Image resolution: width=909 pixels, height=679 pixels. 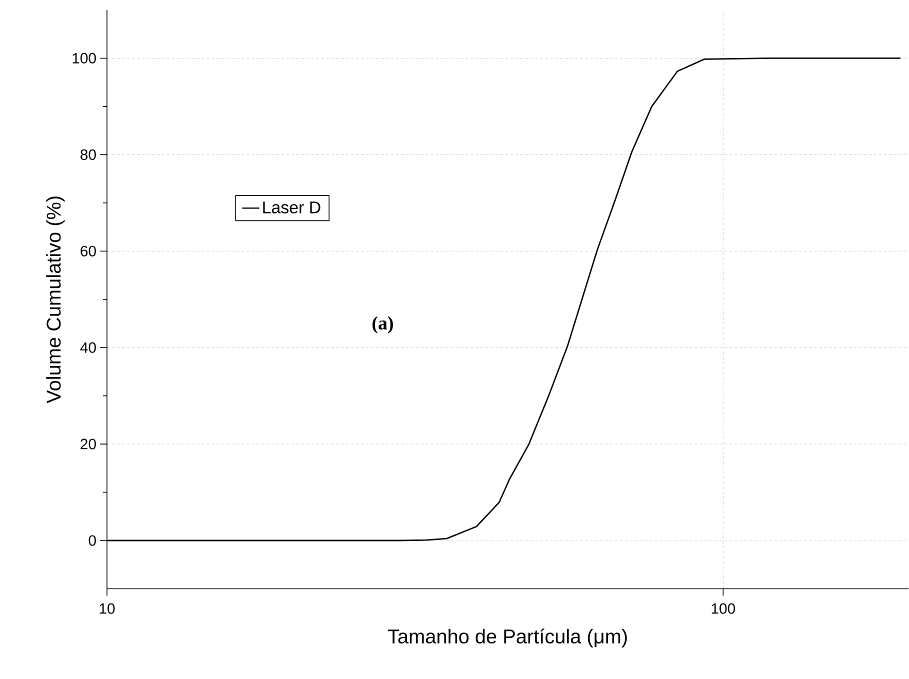 I want to click on y-tick-label: 80, so click(x=88, y=155).